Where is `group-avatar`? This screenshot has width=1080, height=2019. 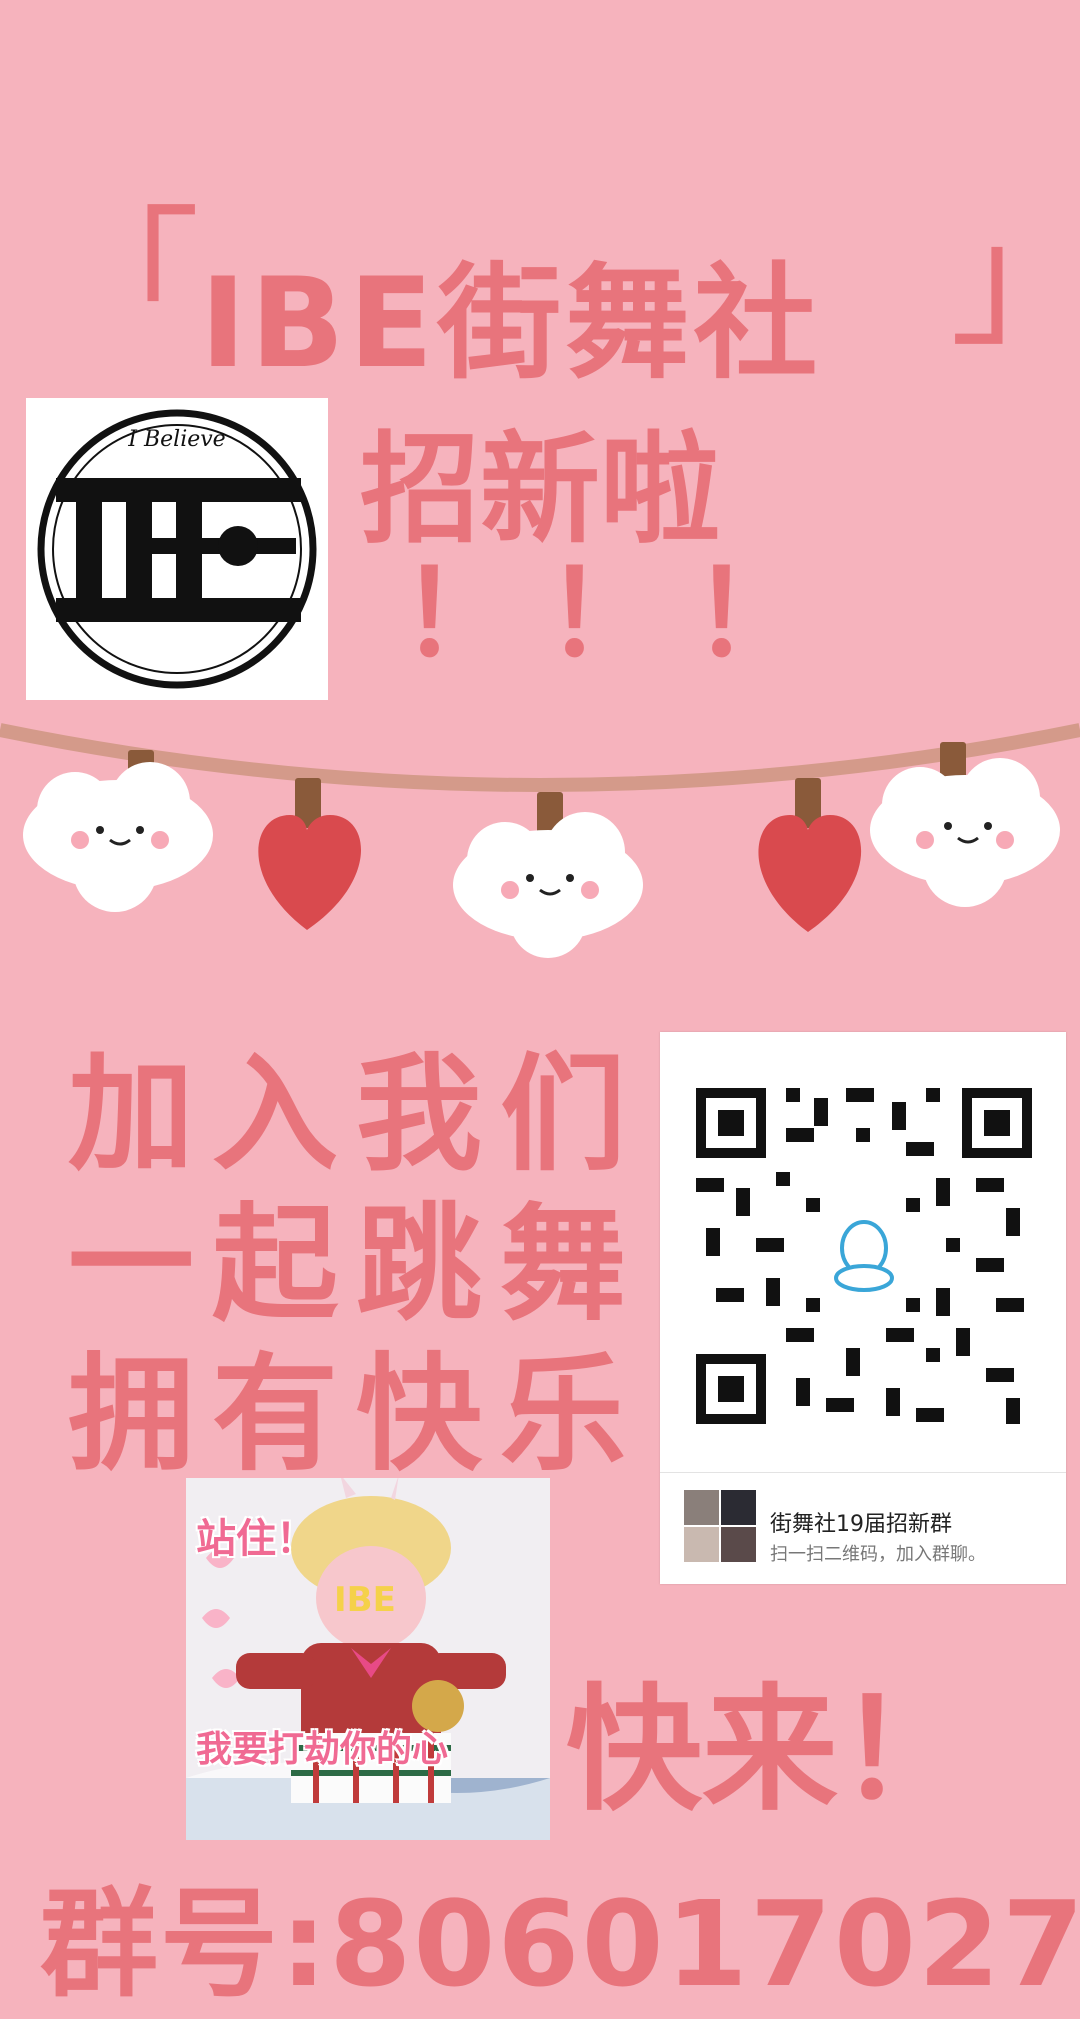 group-avatar is located at coordinates (720, 1526).